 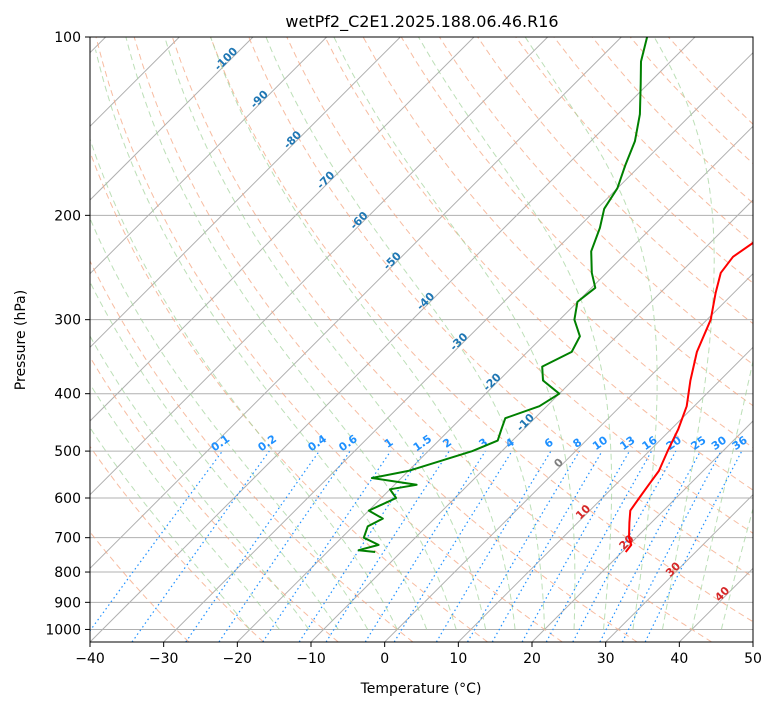 I want to click on y-tick-label: 900, so click(x=67, y=603).